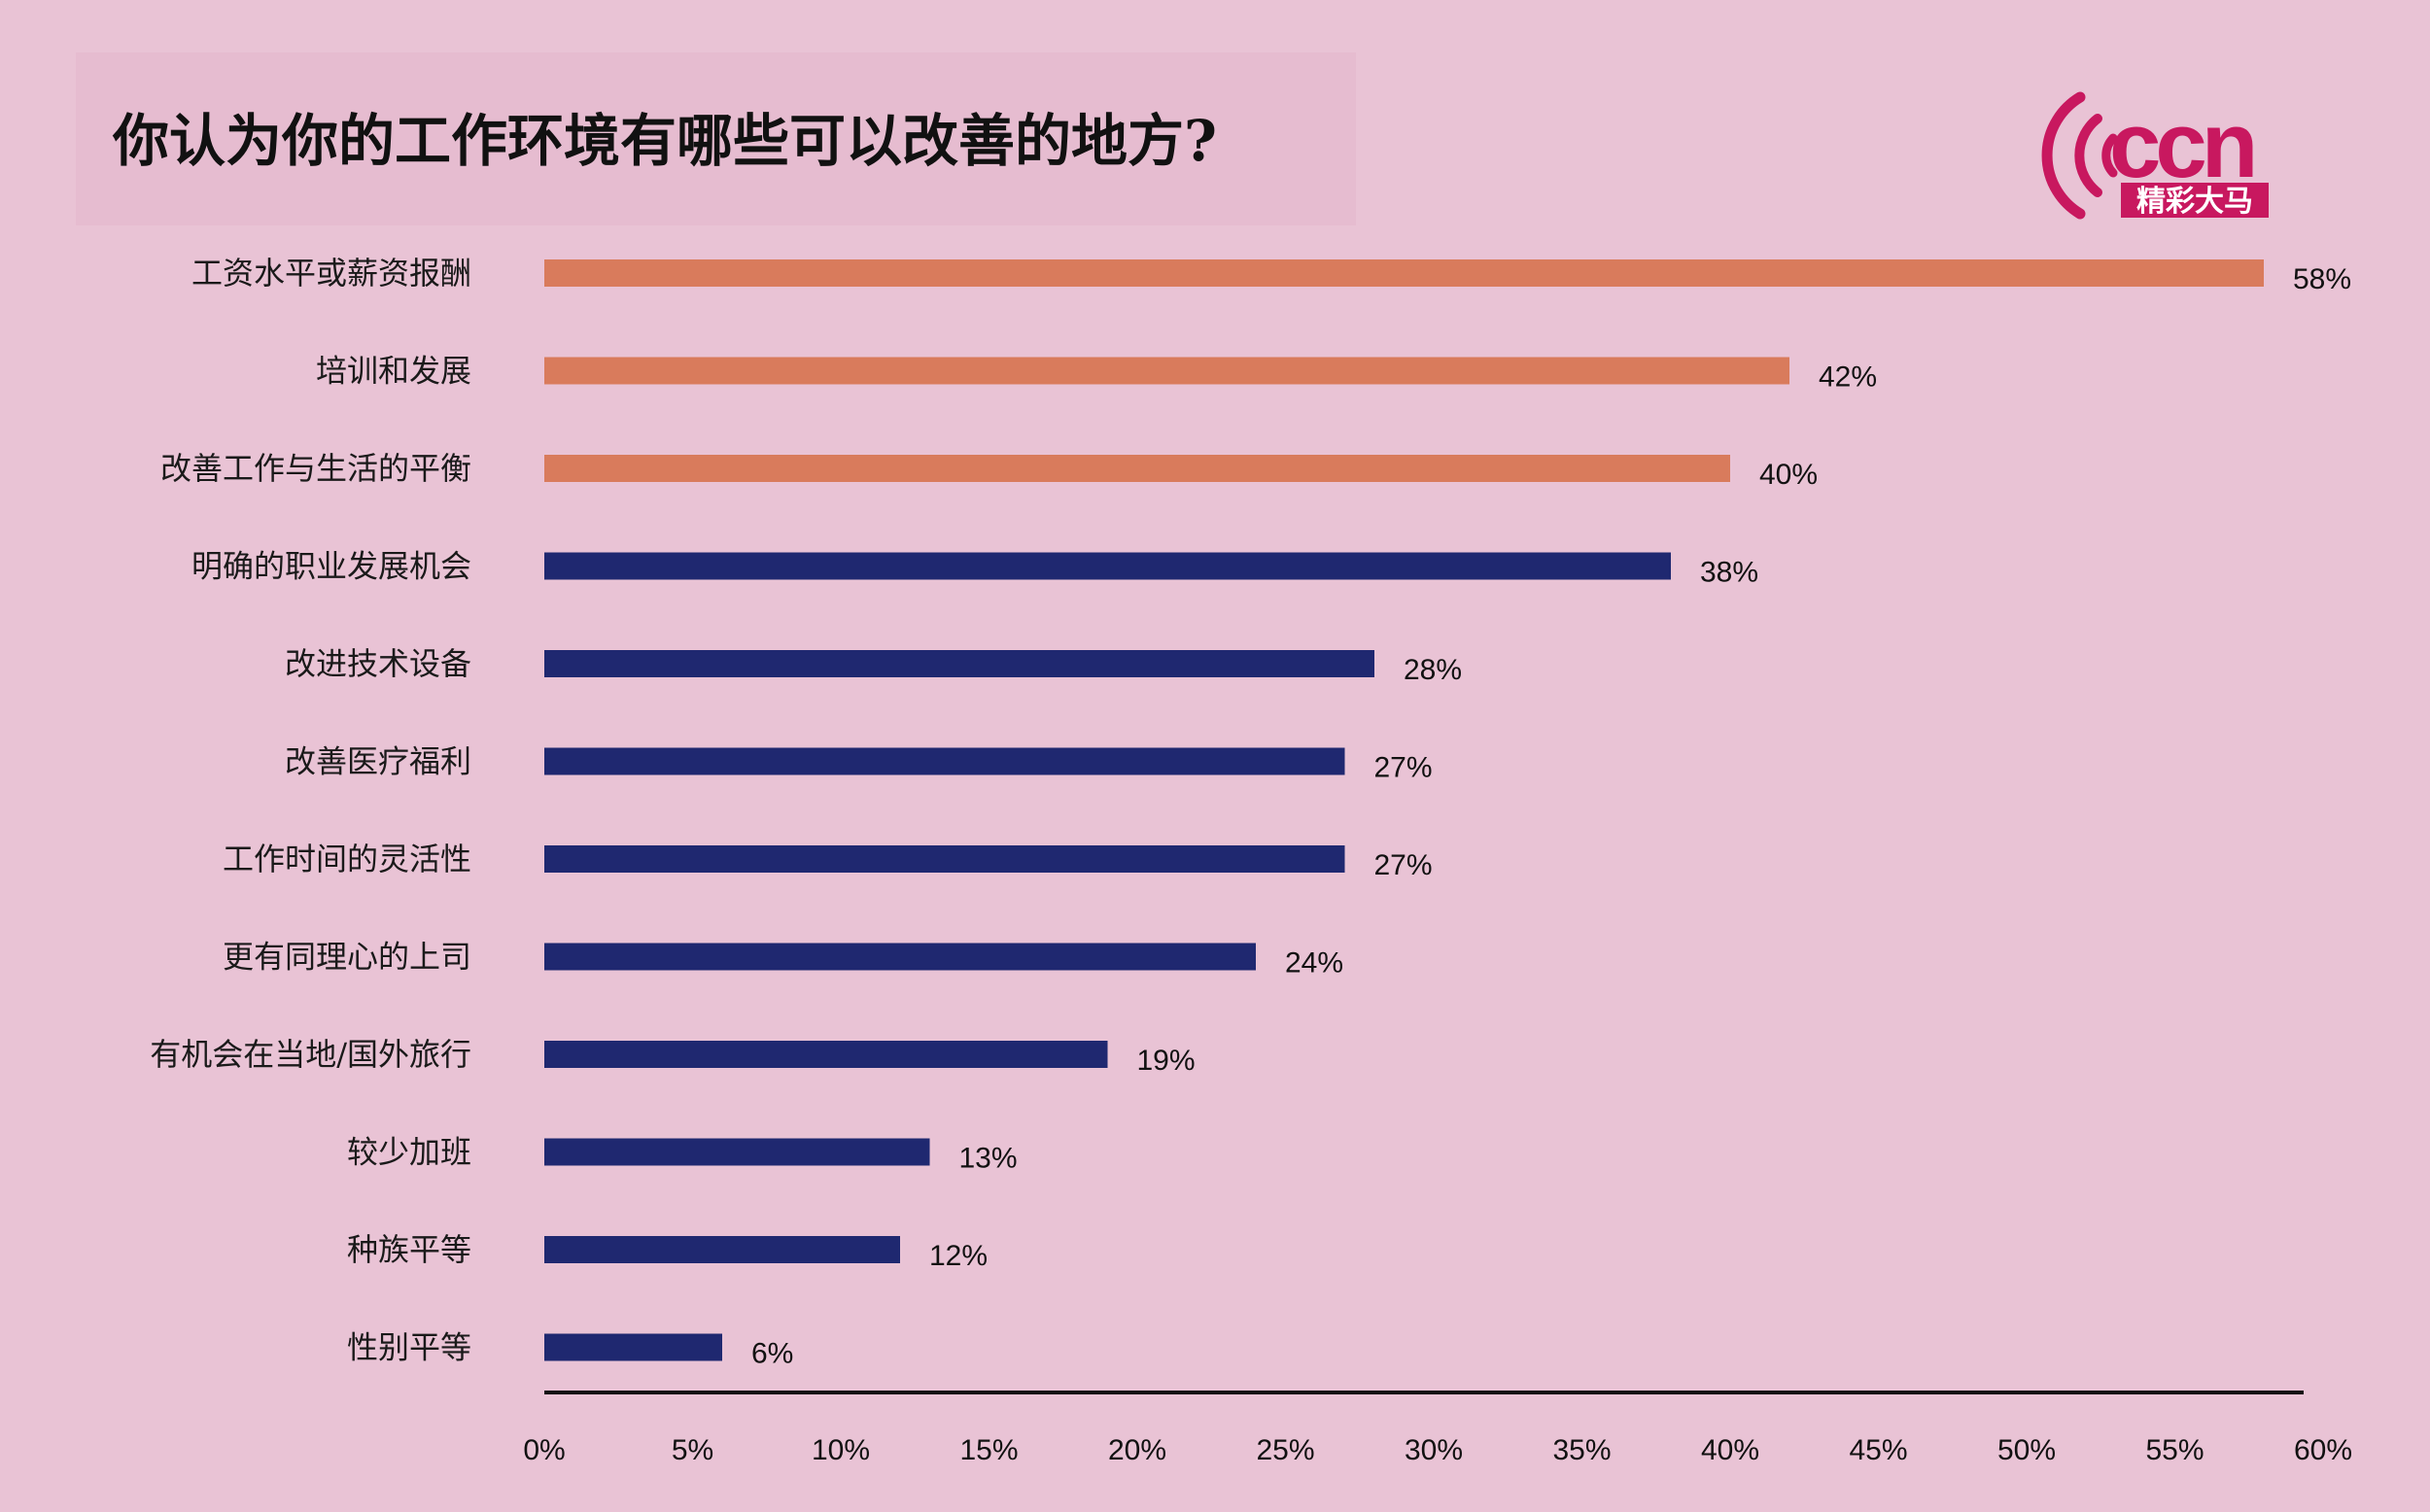 The height and width of the screenshot is (1512, 2430). Describe the element at coordinates (988, 1159) in the screenshot. I see `value-label: 13%` at that location.